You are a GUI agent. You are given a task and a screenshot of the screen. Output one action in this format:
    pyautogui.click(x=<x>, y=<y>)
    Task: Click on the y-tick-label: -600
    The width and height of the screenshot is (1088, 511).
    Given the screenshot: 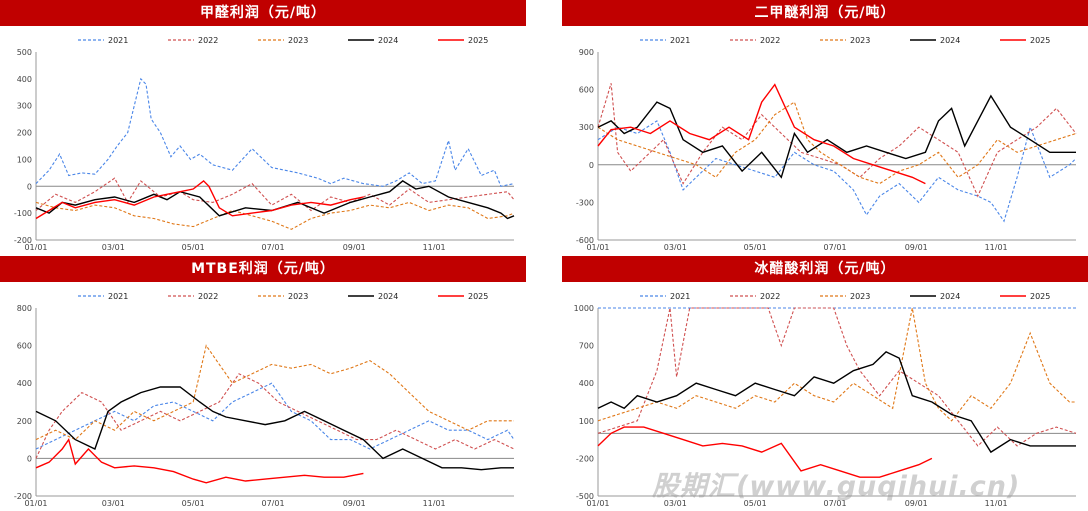 What is the action you would take?
    pyautogui.click(x=585, y=240)
    